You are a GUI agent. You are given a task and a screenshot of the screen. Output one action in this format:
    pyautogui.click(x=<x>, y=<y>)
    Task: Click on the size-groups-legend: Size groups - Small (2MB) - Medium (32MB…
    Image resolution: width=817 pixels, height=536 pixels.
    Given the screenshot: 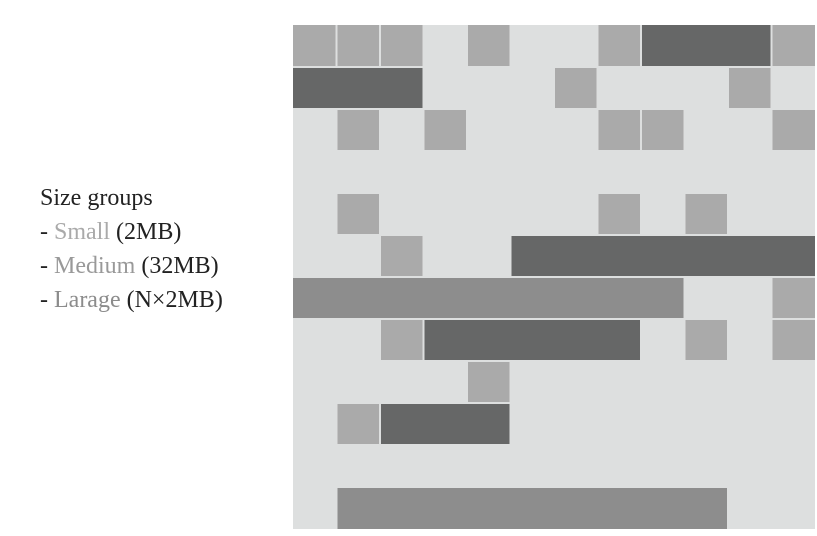 What is the action you would take?
    pyautogui.click(x=131, y=249)
    